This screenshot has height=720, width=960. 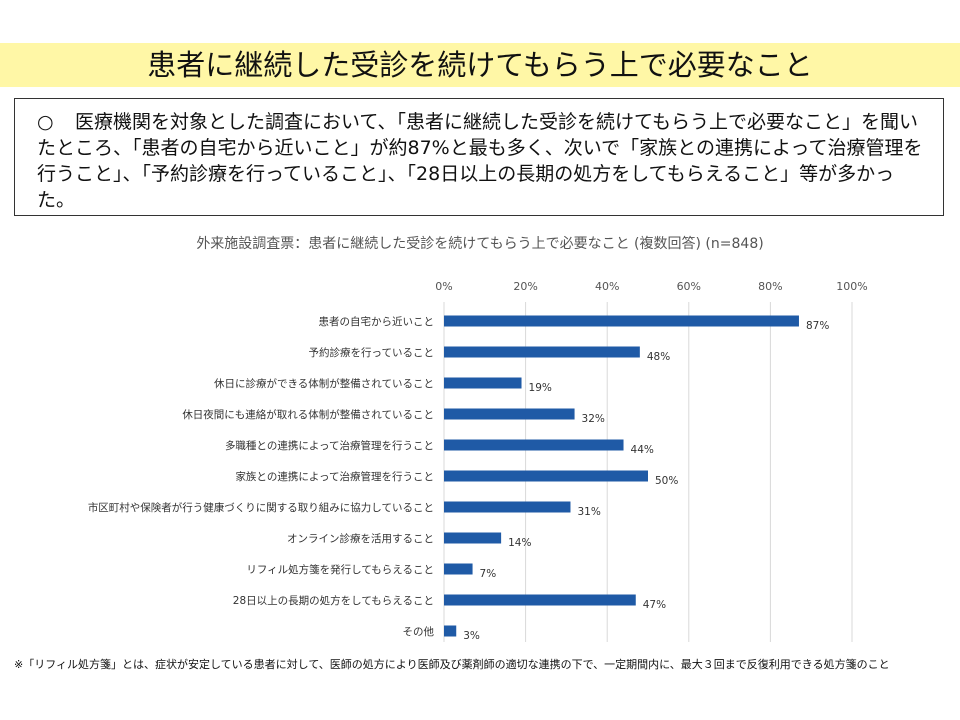 What do you see at coordinates (588, 512) in the screenshot?
I see `data-label: 31%` at bounding box center [588, 512].